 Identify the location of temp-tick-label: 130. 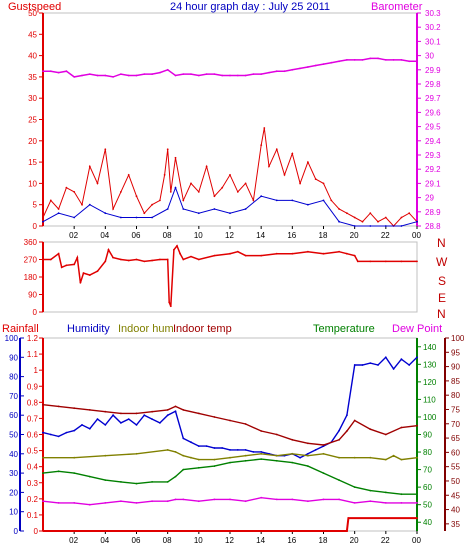
(430, 364).